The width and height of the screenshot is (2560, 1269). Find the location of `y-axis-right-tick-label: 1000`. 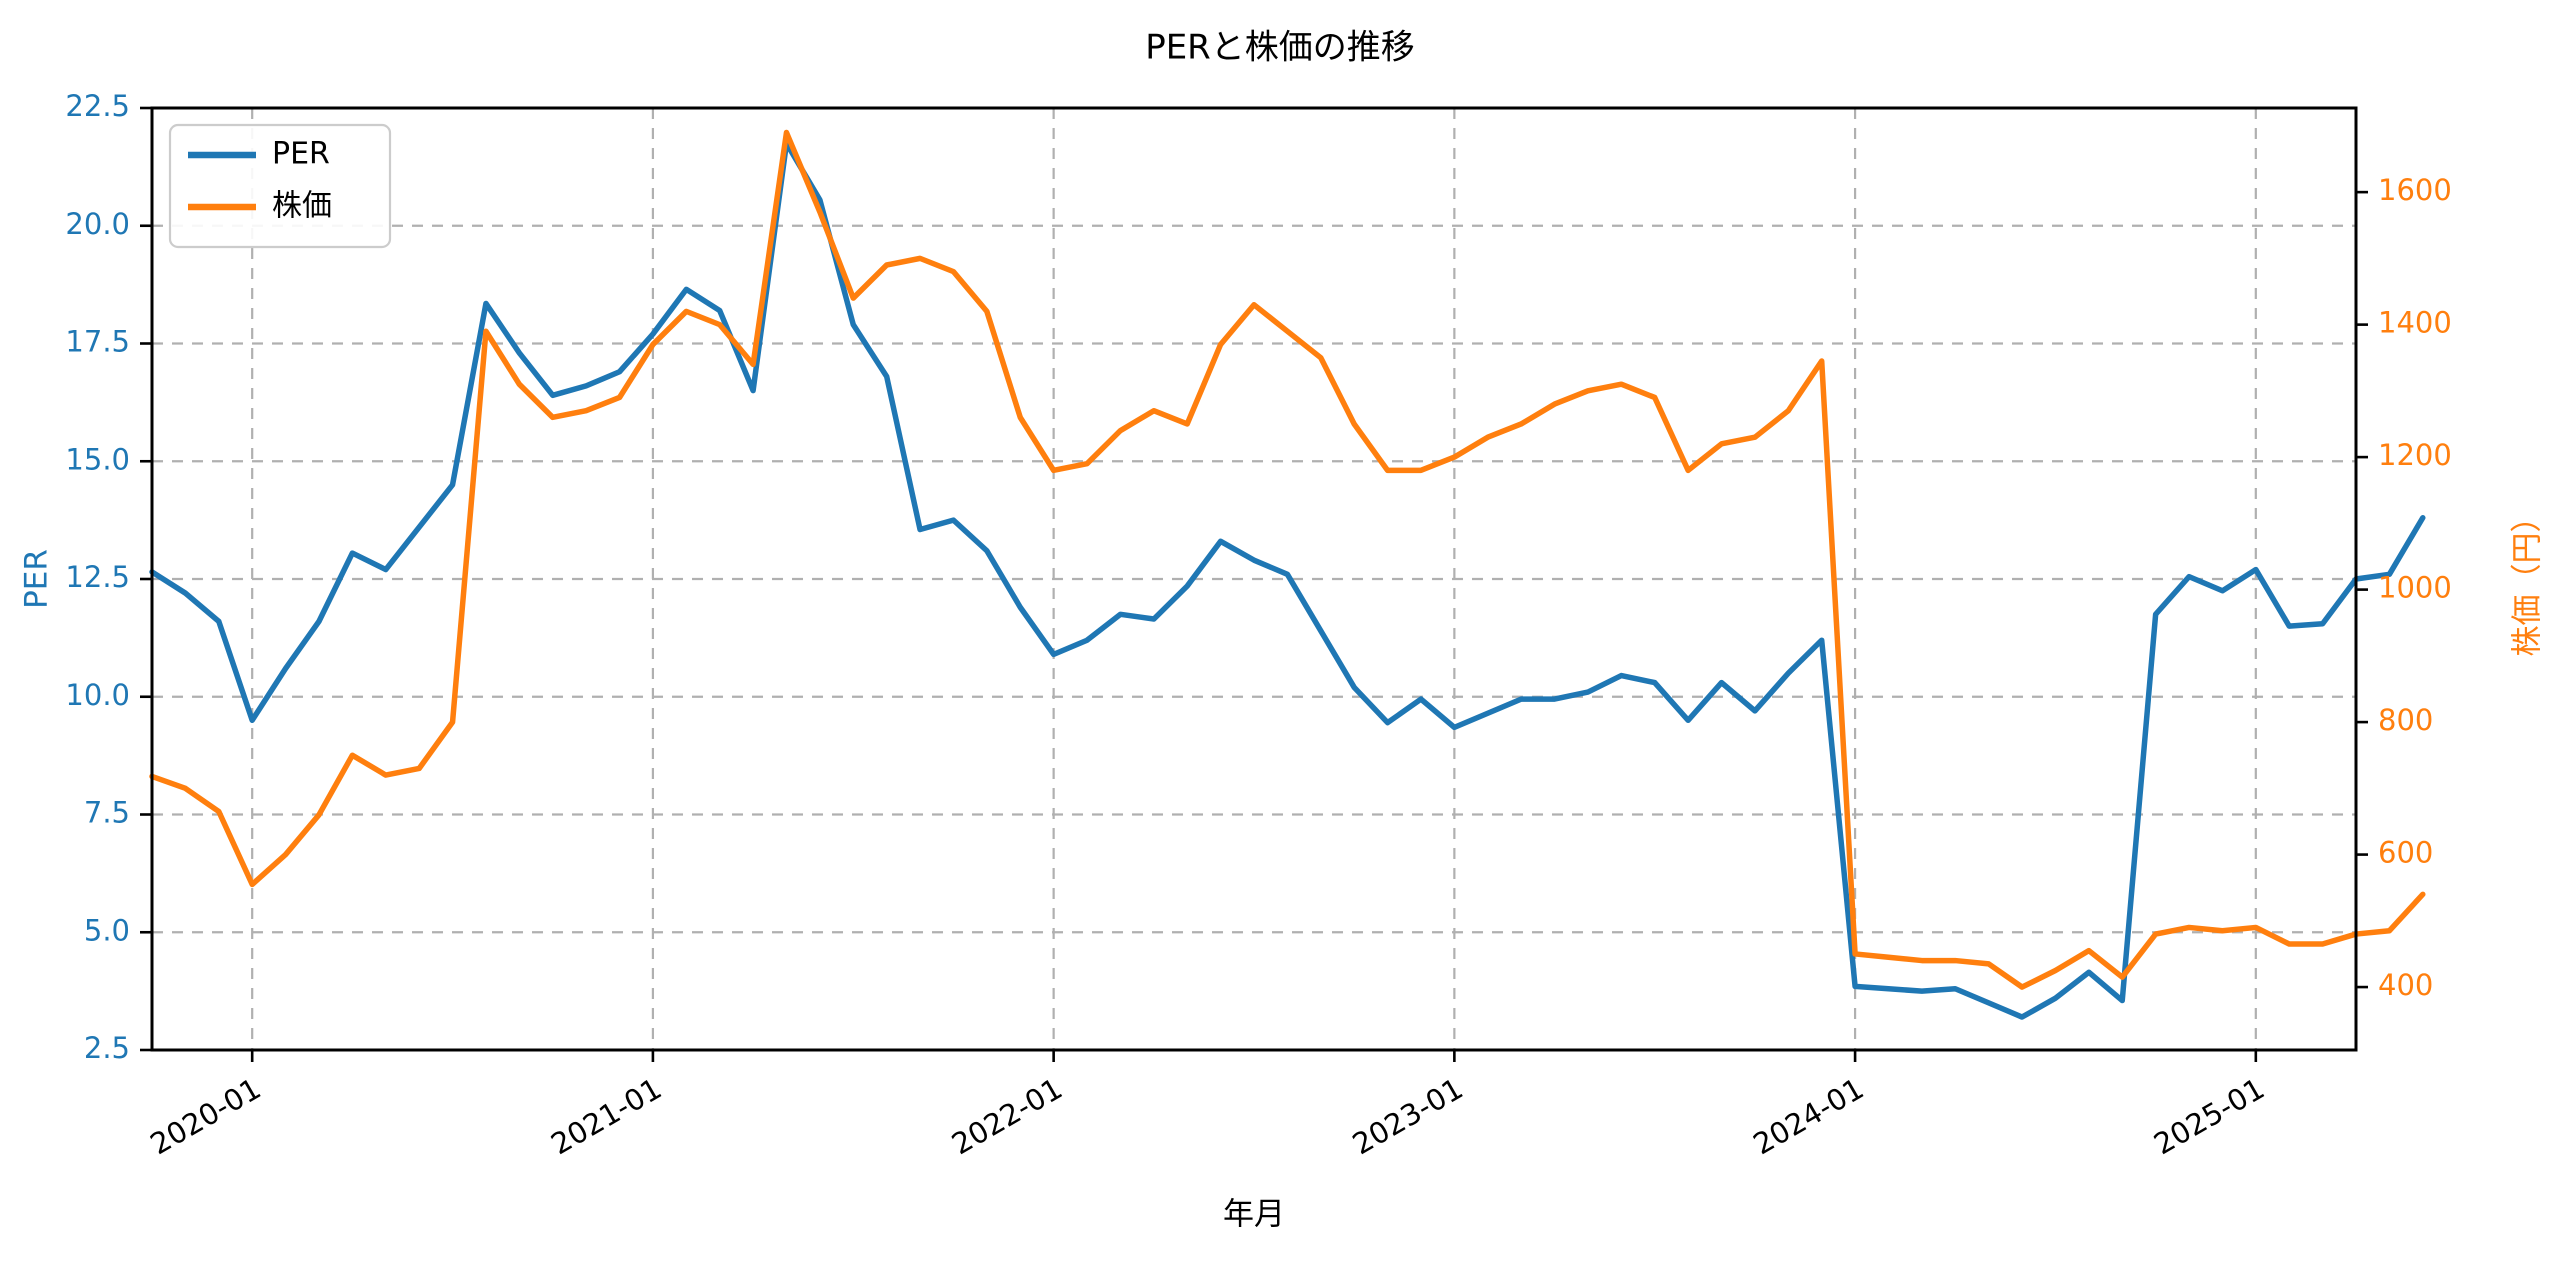

y-axis-right-tick-label: 1000 is located at coordinates (2415, 588).